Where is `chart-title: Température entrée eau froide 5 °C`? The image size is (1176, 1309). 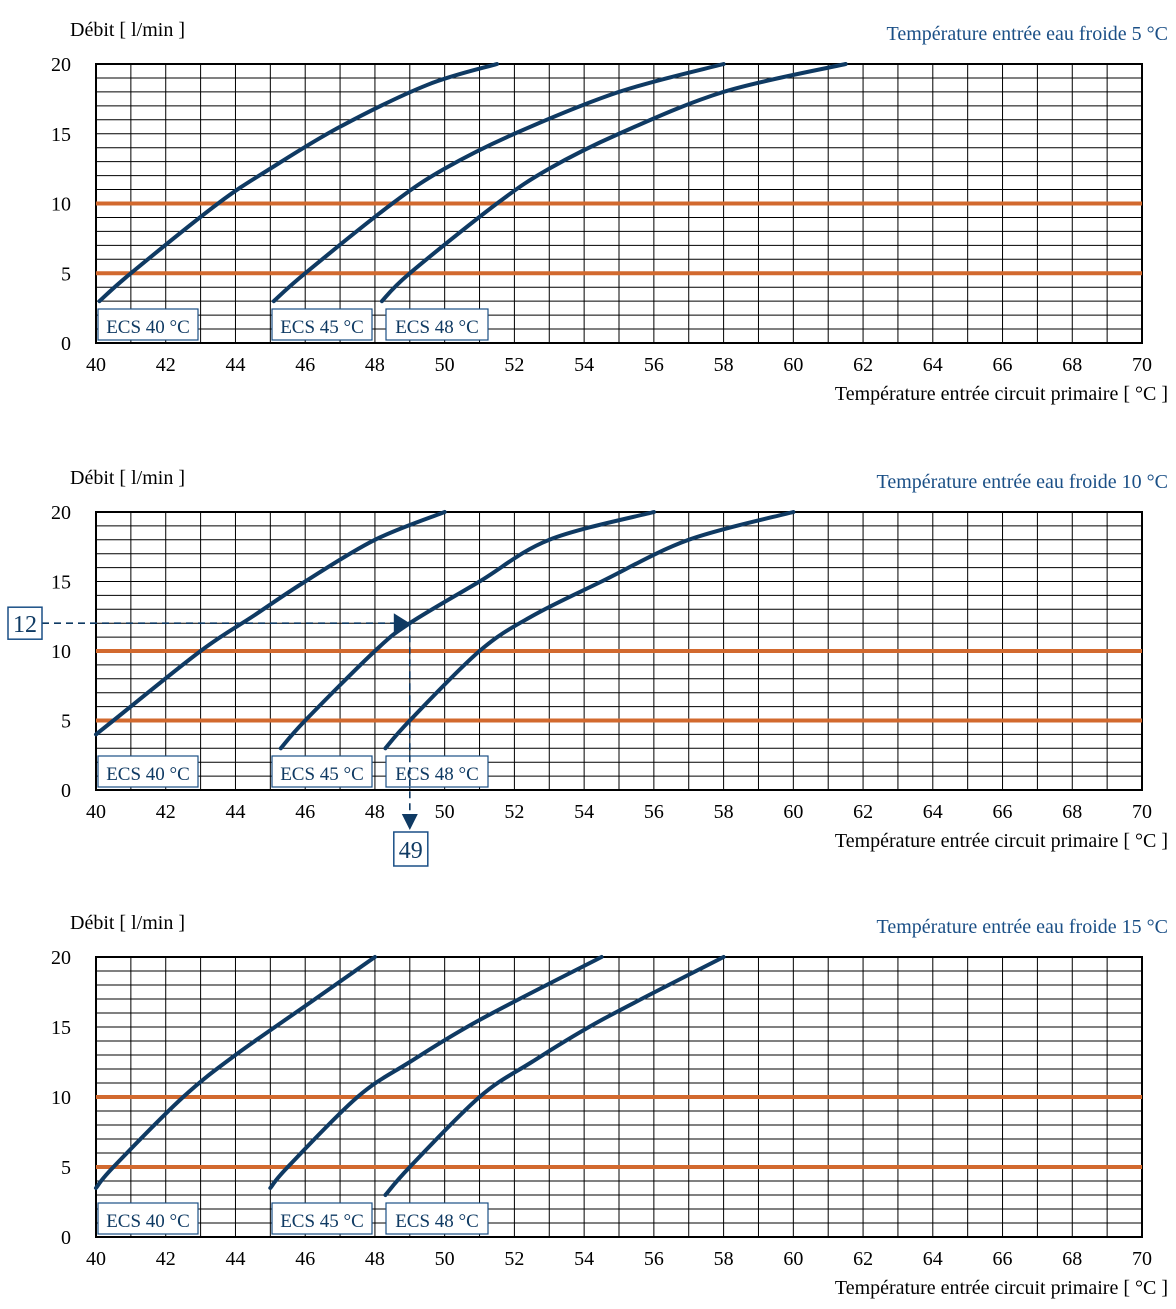
chart-title: Température entrée eau froide 5 °C is located at coordinates (1027, 34).